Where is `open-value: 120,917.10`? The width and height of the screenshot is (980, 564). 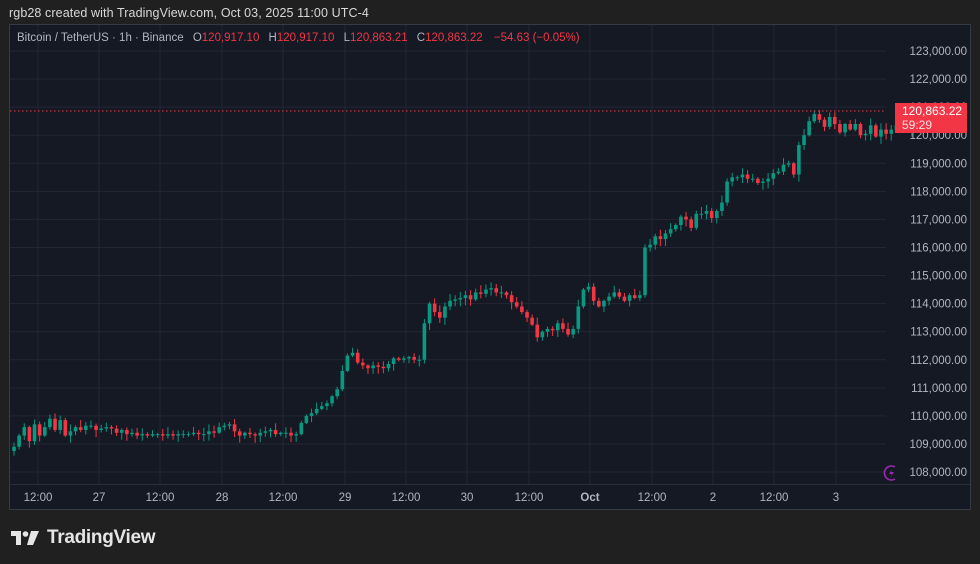 open-value: 120,917.10 is located at coordinates (230, 38).